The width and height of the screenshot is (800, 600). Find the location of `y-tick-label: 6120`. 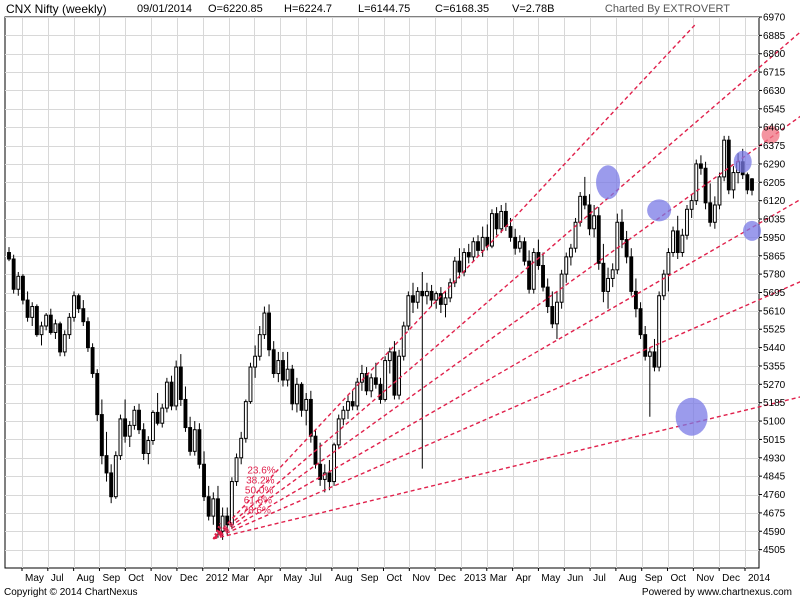

y-tick-label: 6120 is located at coordinates (774, 201).